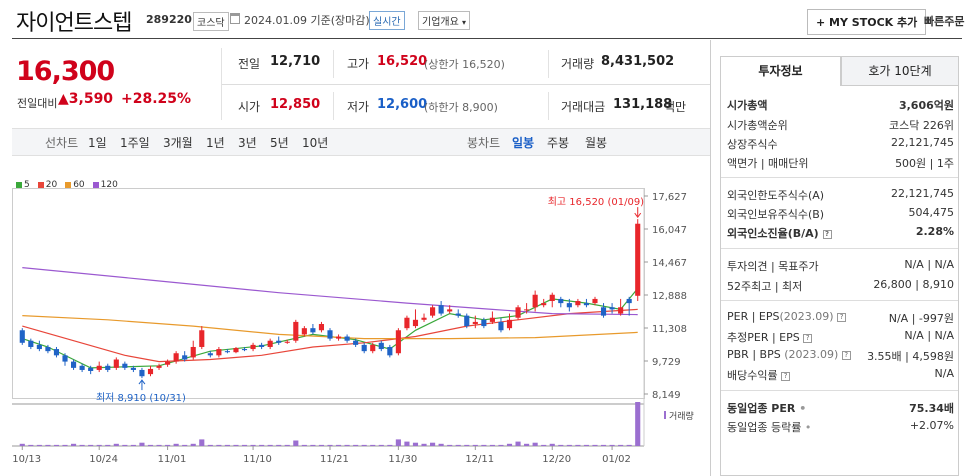 This screenshot has width=974, height=476. What do you see at coordinates (773, 233) in the screenshot?
I see `foreign-ratio-label: 외국인소진율(B/A)` at bounding box center [773, 233].